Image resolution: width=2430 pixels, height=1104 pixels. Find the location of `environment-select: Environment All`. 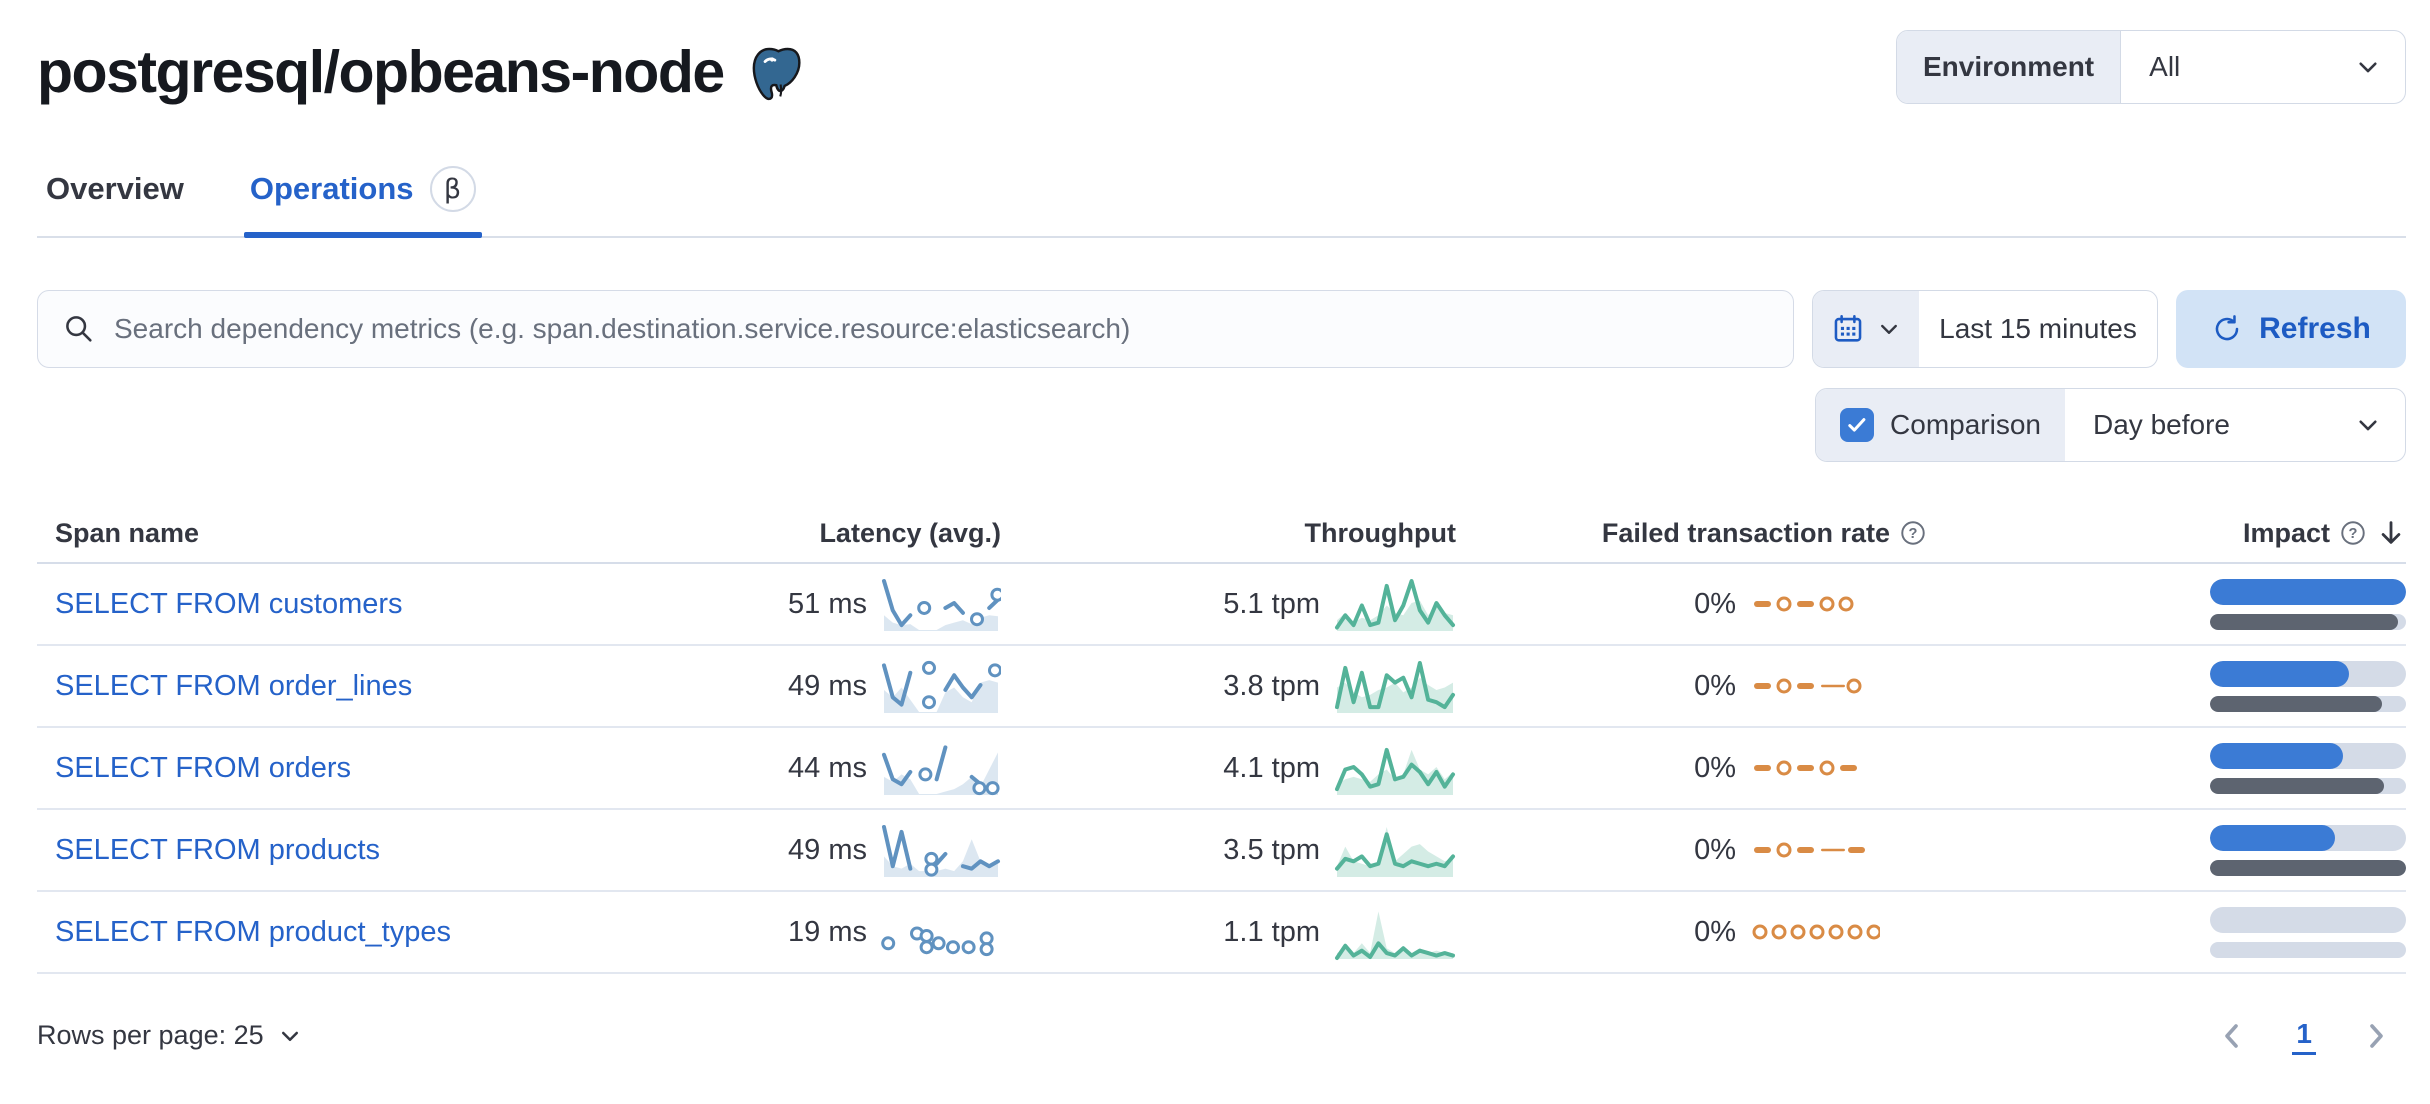

environment-select: Environment All is located at coordinates (2151, 67).